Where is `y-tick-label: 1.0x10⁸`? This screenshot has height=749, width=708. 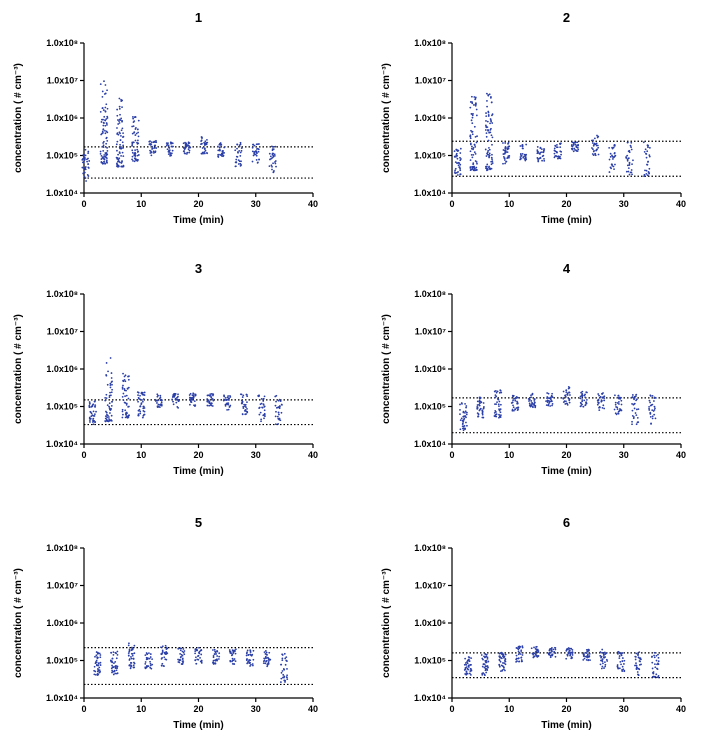 y-tick-label: 1.0x10⁸ is located at coordinates (430, 43).